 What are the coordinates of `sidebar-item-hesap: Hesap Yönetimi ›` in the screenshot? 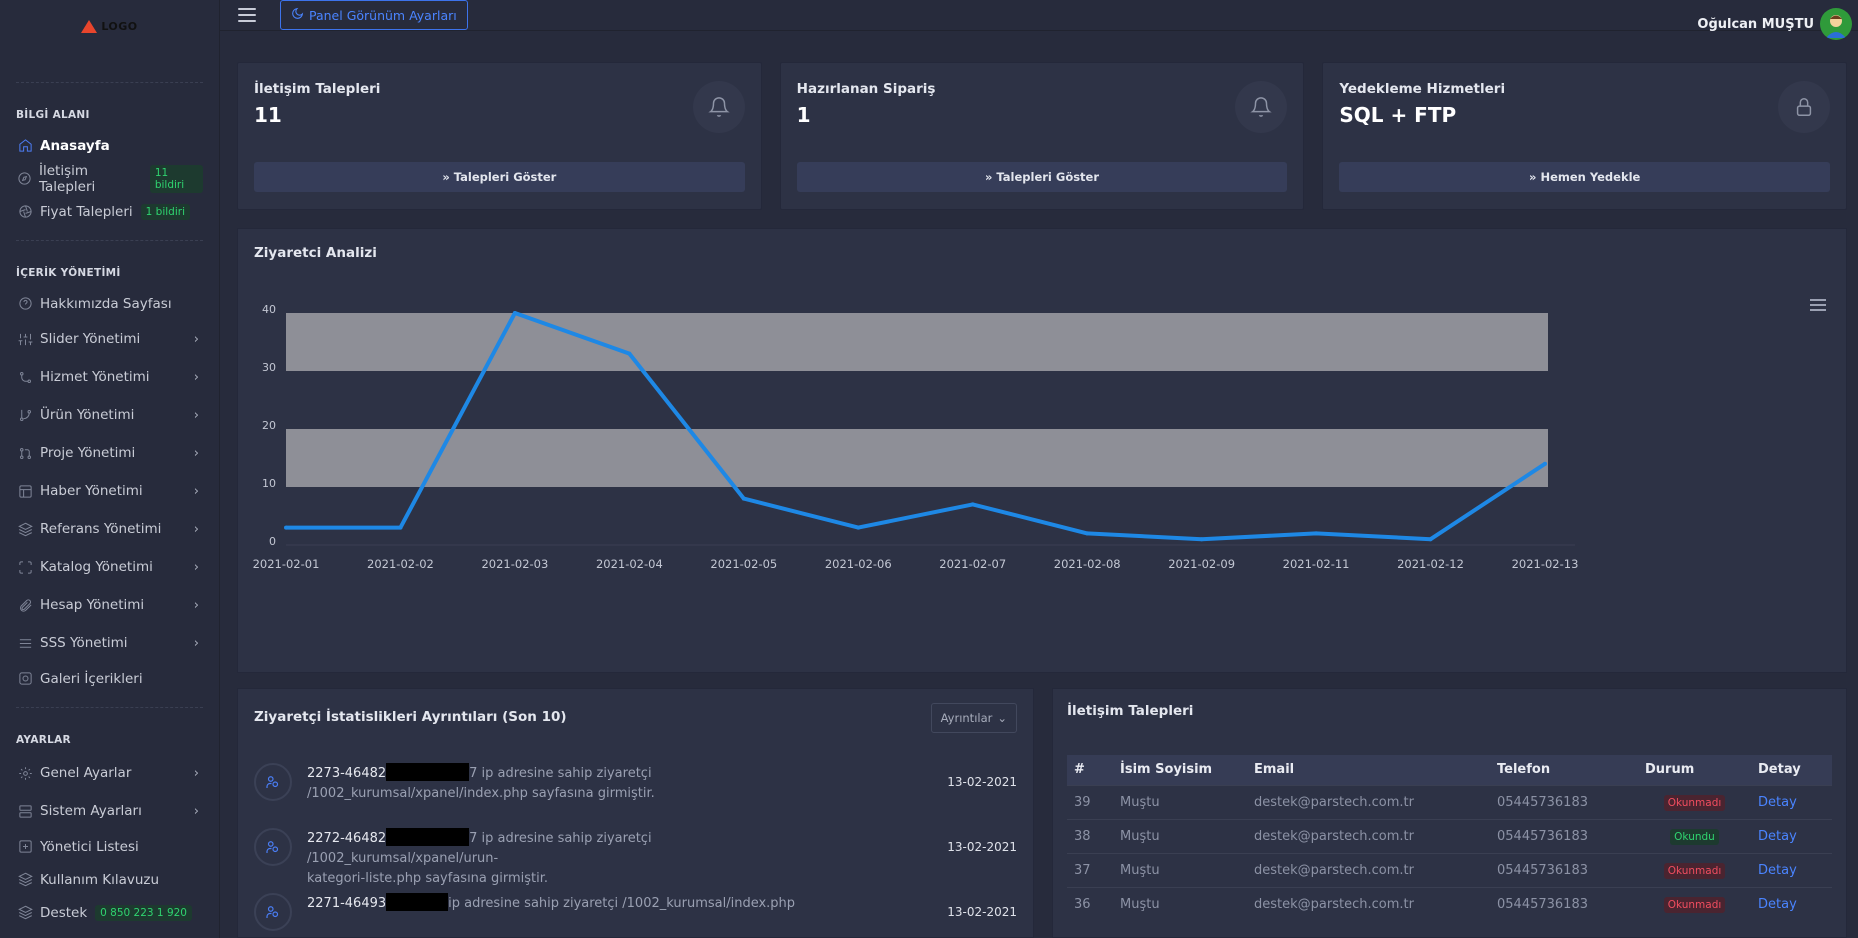 It's located at (109, 605).